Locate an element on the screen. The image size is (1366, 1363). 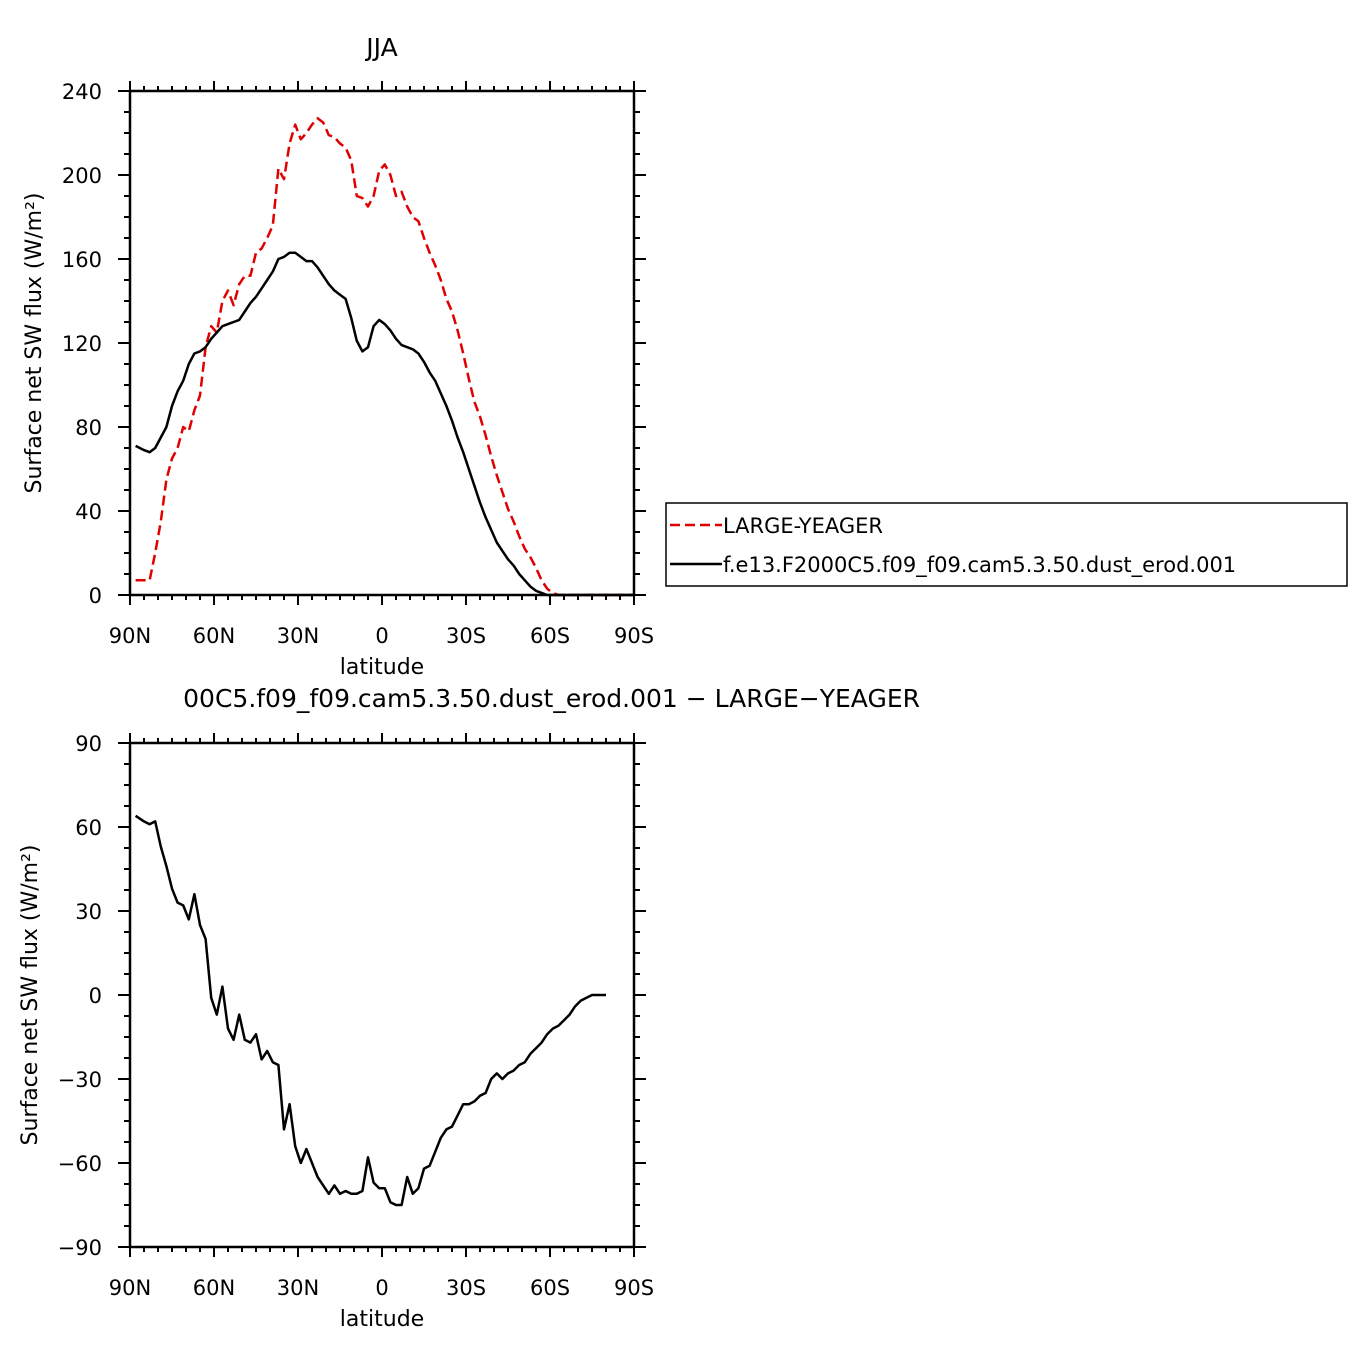
bottom-y-tick-label: 60 is located at coordinates (88, 828).